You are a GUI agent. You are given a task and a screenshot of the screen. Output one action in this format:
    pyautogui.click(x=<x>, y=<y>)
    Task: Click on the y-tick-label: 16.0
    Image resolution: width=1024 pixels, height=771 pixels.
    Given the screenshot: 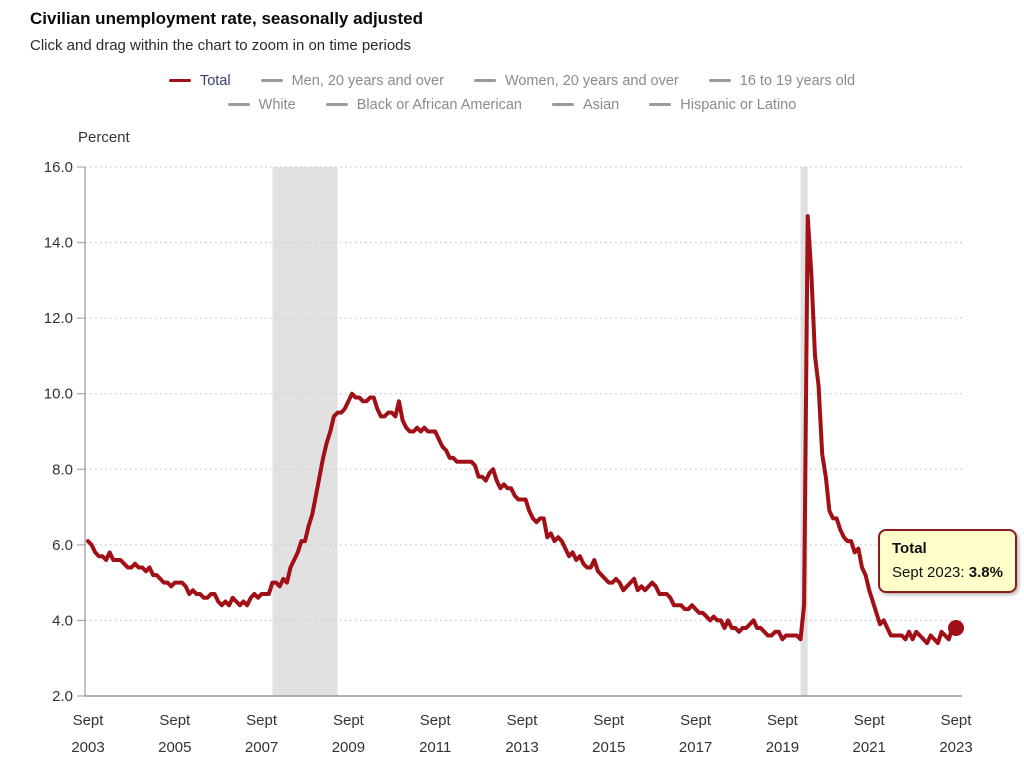 What is the action you would take?
    pyautogui.click(x=58, y=167)
    